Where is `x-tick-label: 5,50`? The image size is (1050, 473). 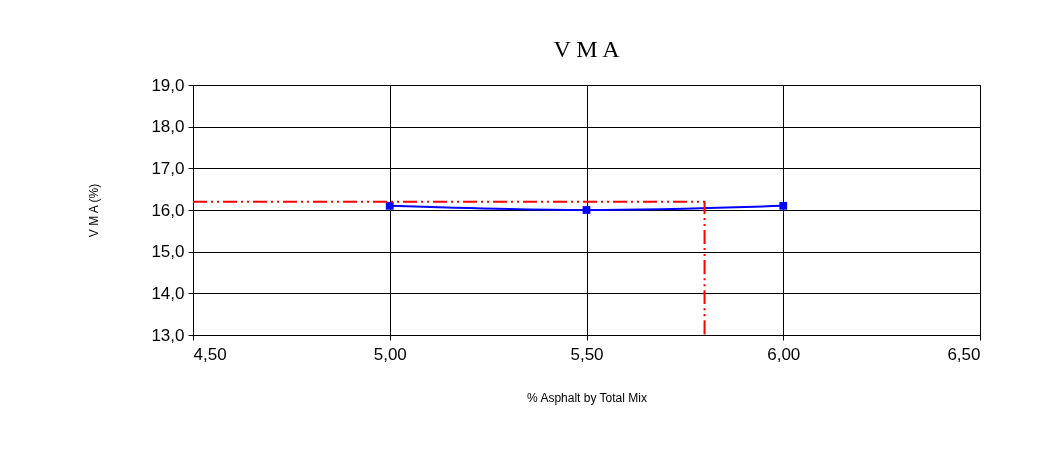 x-tick-label: 5,50 is located at coordinates (587, 354).